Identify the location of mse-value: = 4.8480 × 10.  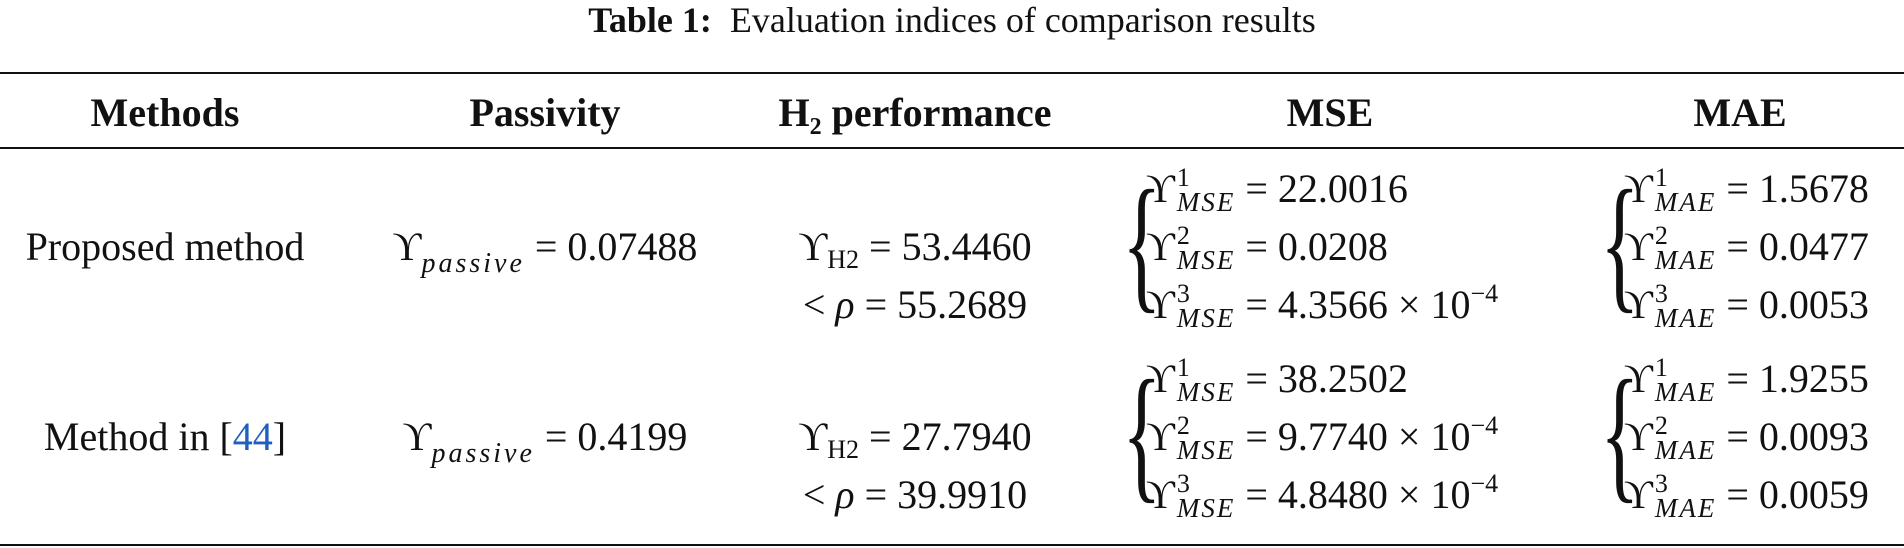
(1358, 494).